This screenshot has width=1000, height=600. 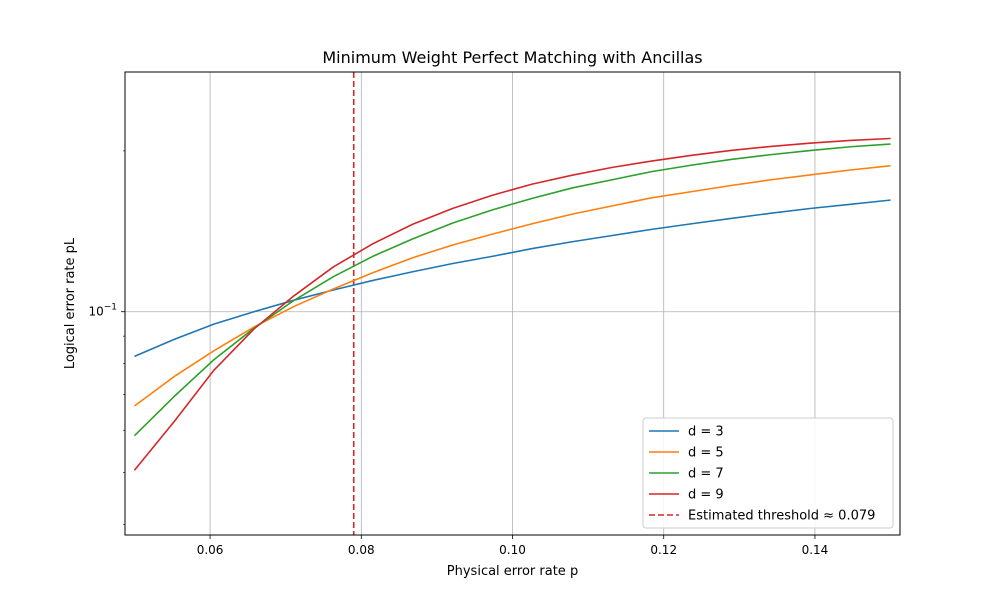 What do you see at coordinates (512, 550) in the screenshot?
I see `x-tick-label: 0.10` at bounding box center [512, 550].